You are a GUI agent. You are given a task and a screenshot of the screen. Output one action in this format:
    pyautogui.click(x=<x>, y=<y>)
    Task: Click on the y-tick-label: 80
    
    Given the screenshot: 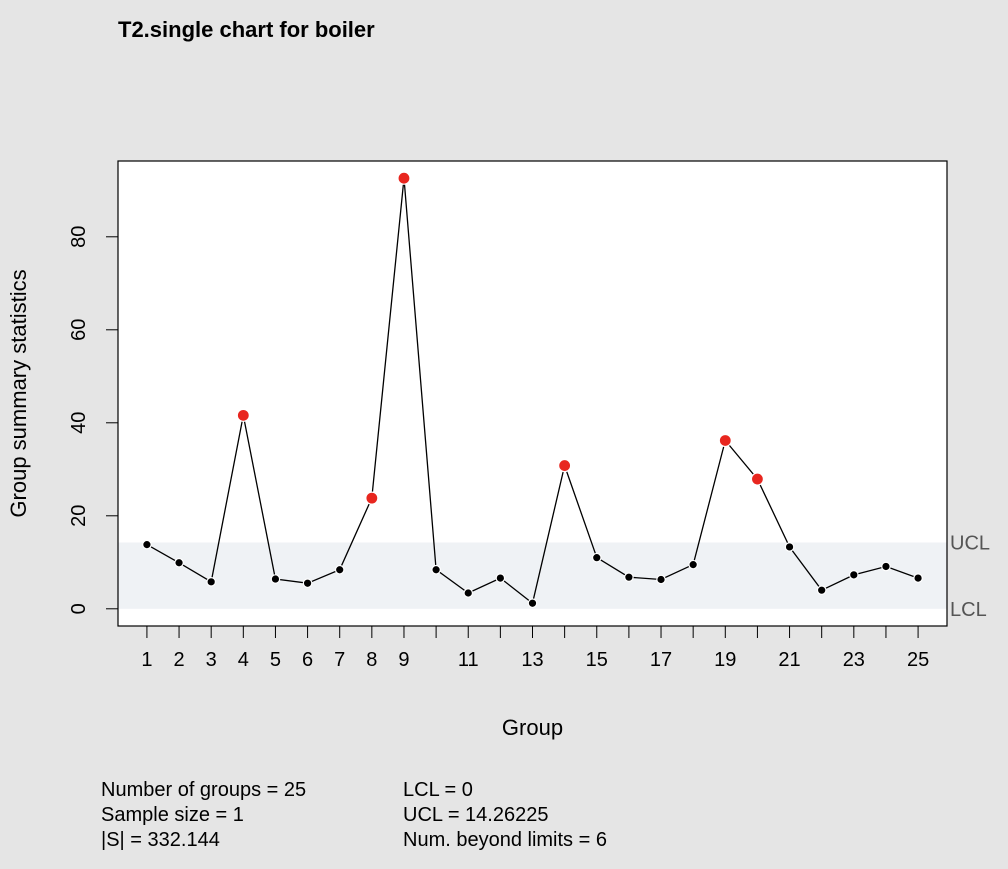 What is the action you would take?
    pyautogui.click(x=79, y=237)
    